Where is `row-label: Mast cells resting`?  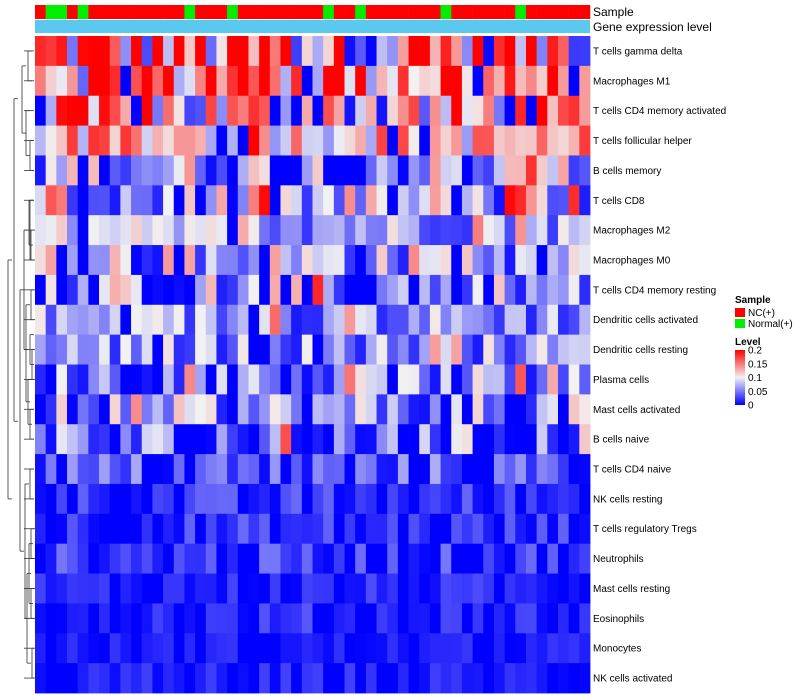
row-label: Mast cells resting is located at coordinates (631, 589).